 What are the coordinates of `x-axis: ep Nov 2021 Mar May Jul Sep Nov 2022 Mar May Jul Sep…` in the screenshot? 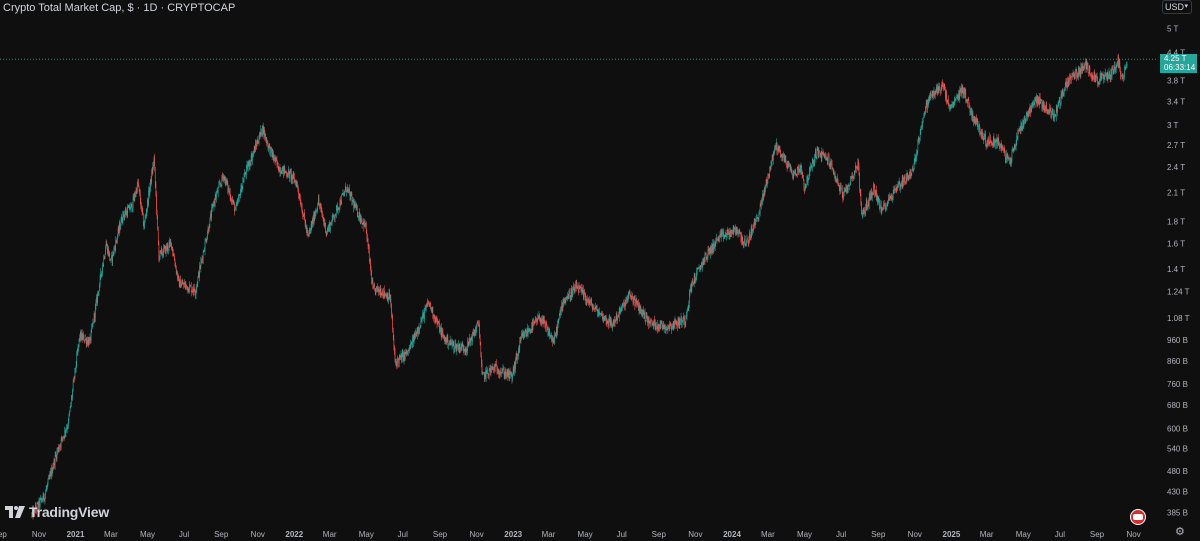 It's located at (570, 534).